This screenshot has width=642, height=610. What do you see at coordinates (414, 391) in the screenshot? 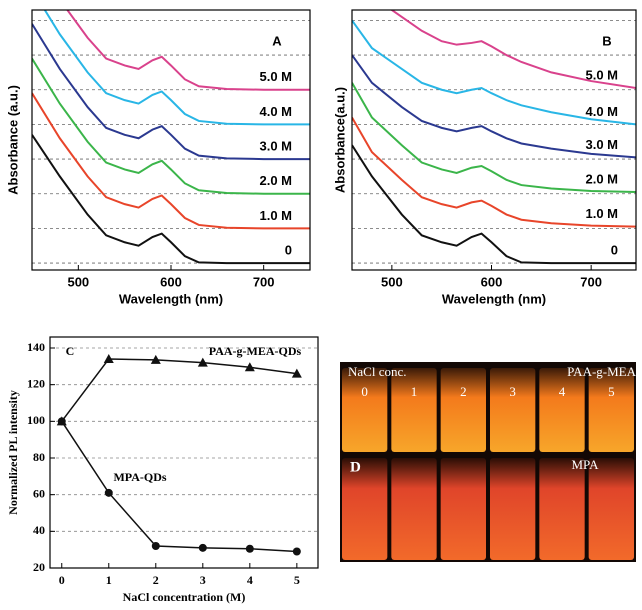
I see `concentration-label: 1` at bounding box center [414, 391].